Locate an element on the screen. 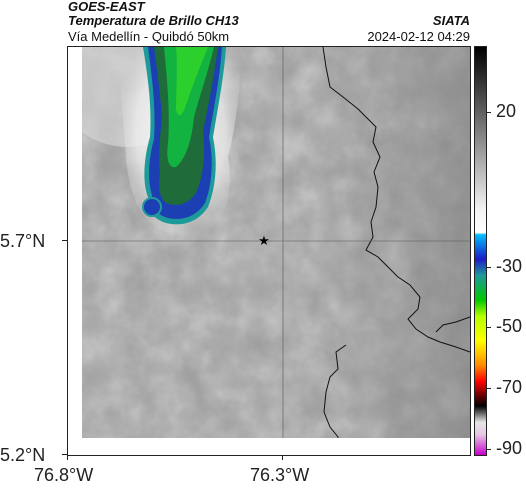 The width and height of the screenshot is (526, 491). colorbar-label-minus50: -50 is located at coordinates (509, 326).